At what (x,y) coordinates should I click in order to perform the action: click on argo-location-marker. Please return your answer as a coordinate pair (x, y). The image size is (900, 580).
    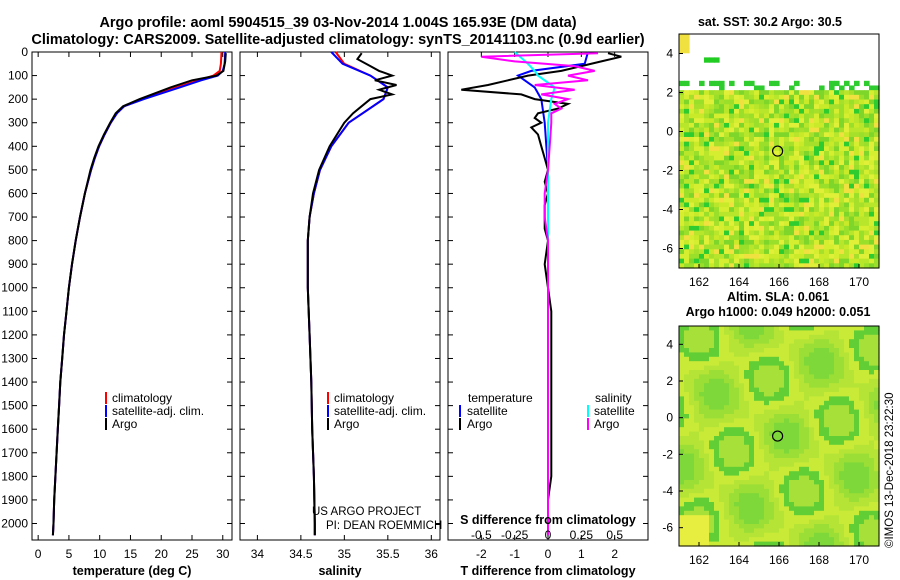
    Looking at the image, I should click on (777, 151).